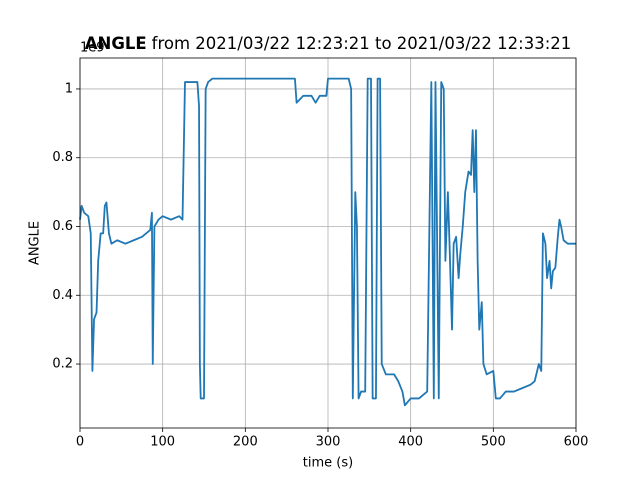 This screenshot has width=640, height=480. What do you see at coordinates (410, 442) in the screenshot?
I see `x-tick-label: 400` at bounding box center [410, 442].